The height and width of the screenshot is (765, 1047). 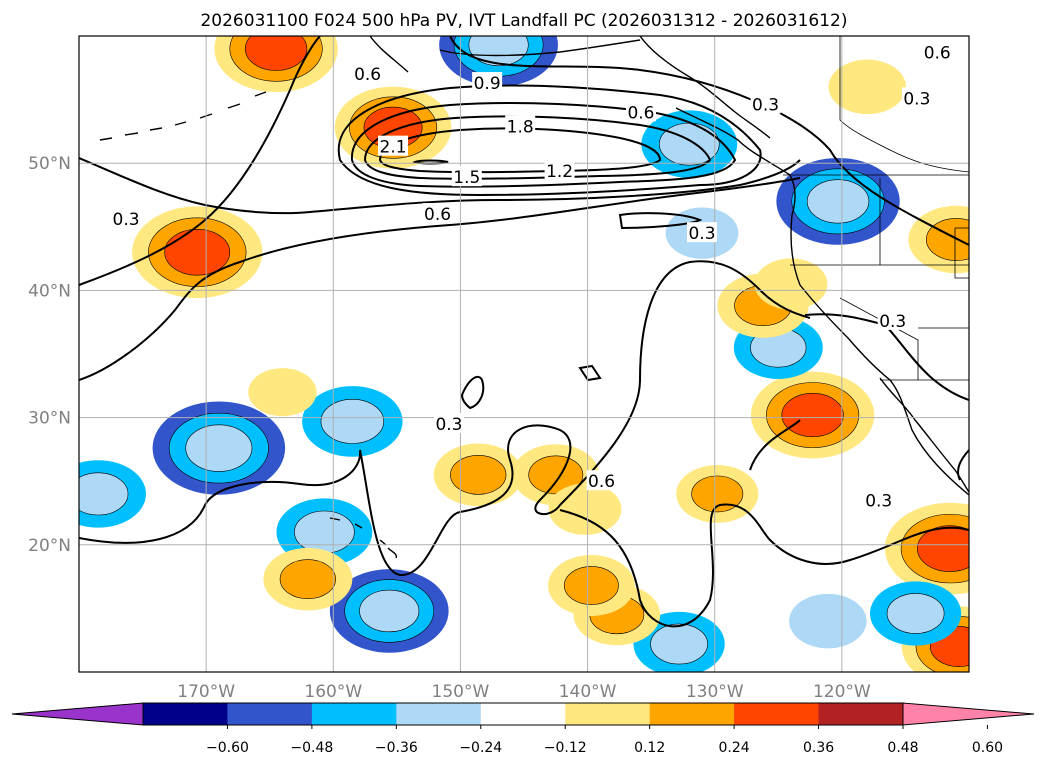 What do you see at coordinates (333, 692) in the screenshot?
I see `lon-tick-label: 160°W` at bounding box center [333, 692].